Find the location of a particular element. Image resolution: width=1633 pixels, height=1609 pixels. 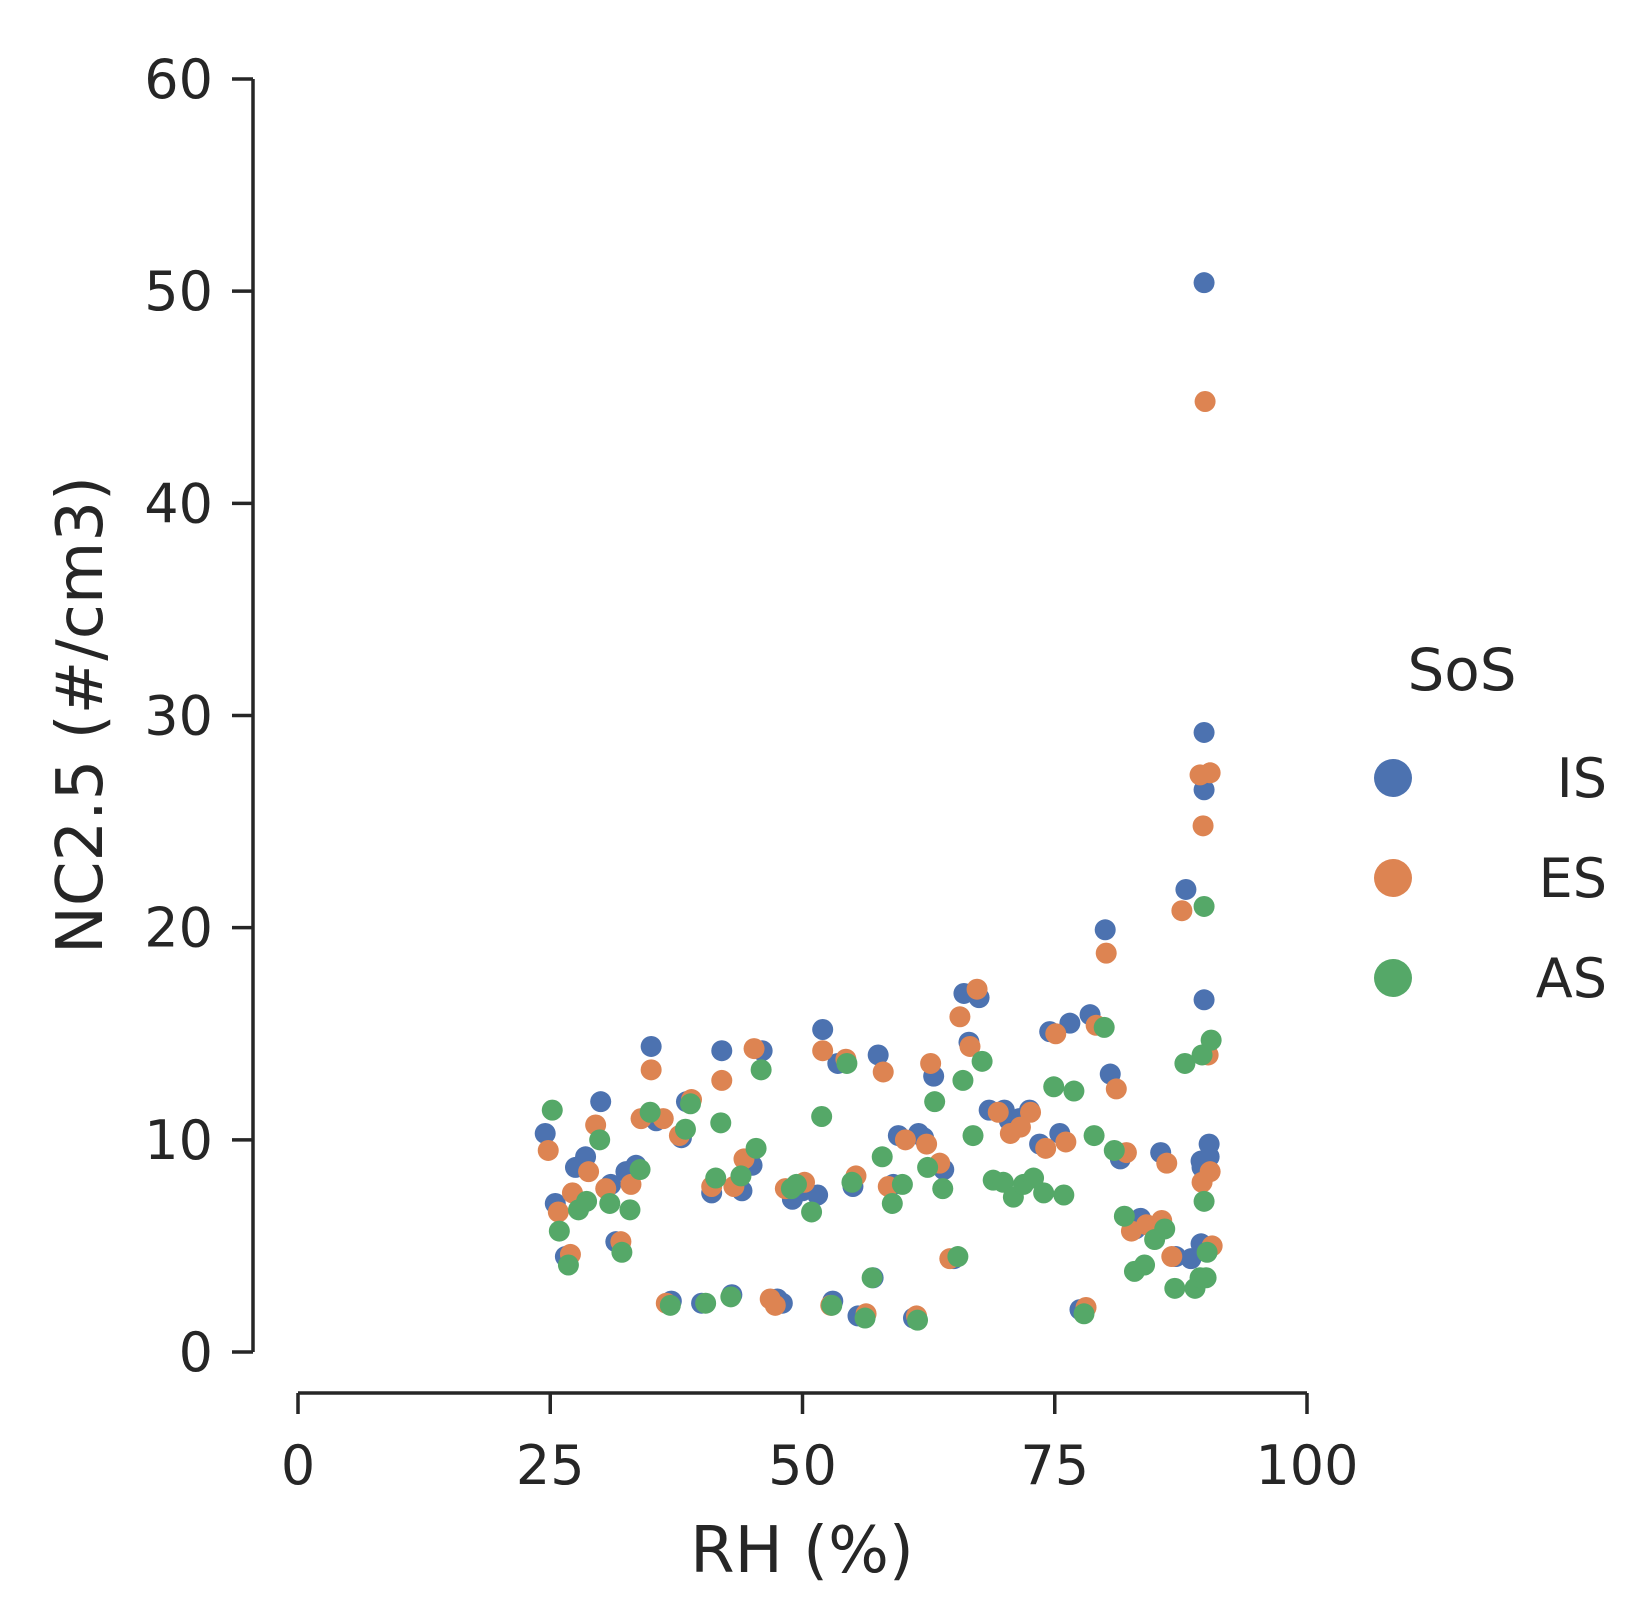

y-tick-label: 0 is located at coordinates (196, 1352).